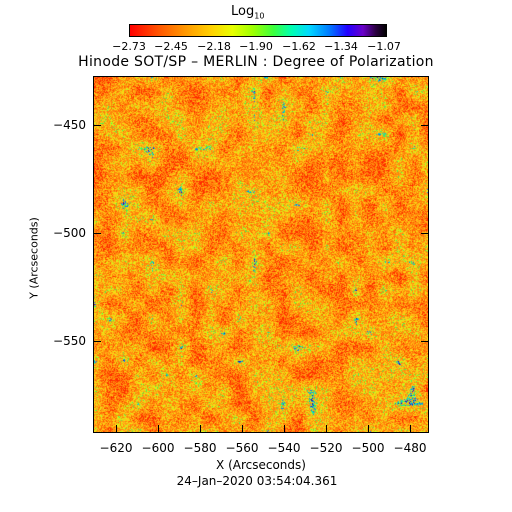 This screenshot has height=512, width=512. What do you see at coordinates (284, 448) in the screenshot?
I see `x-tick-label: −540` at bounding box center [284, 448].